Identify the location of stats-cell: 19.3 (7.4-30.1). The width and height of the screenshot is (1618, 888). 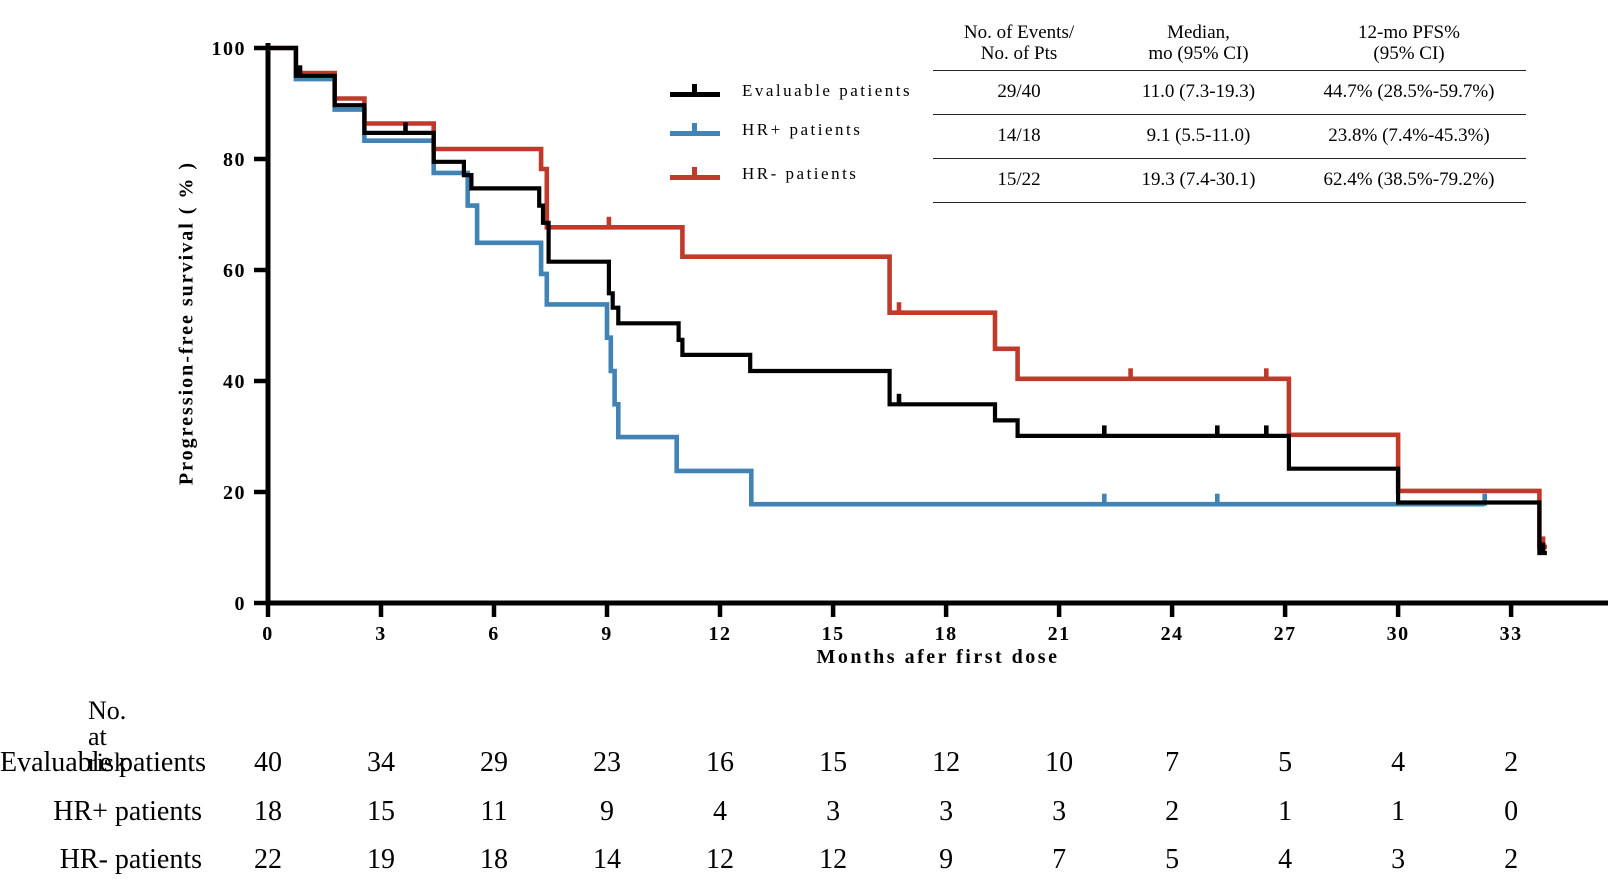
(1198, 180).